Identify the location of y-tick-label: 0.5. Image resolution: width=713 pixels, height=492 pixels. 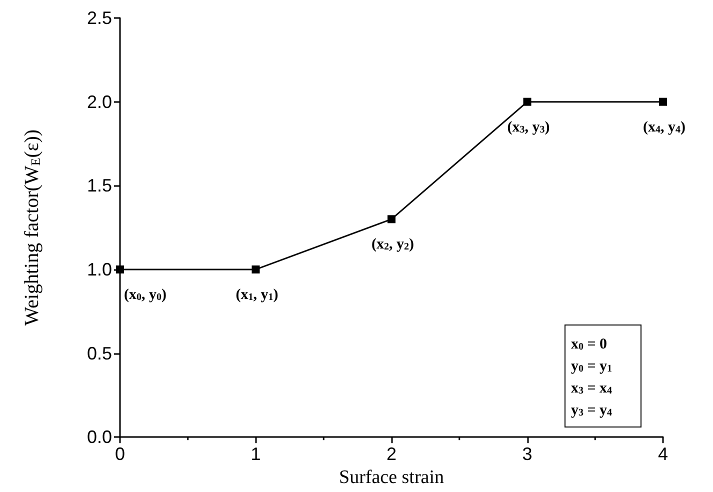
(99, 353).